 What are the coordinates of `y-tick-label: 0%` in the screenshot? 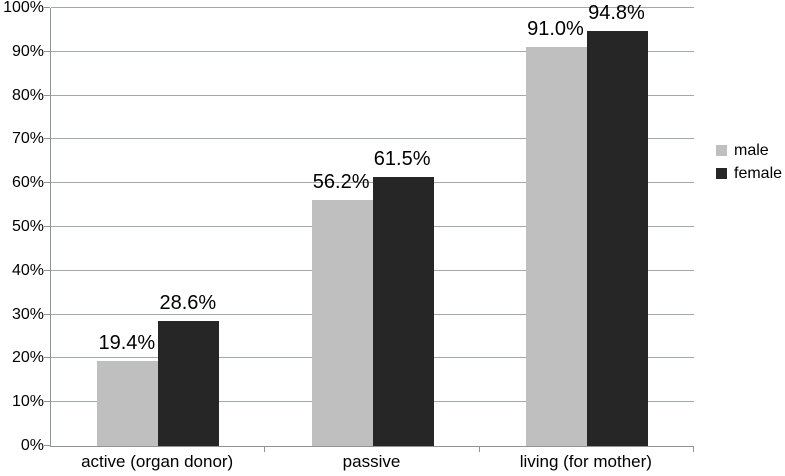 It's located at (32, 445).